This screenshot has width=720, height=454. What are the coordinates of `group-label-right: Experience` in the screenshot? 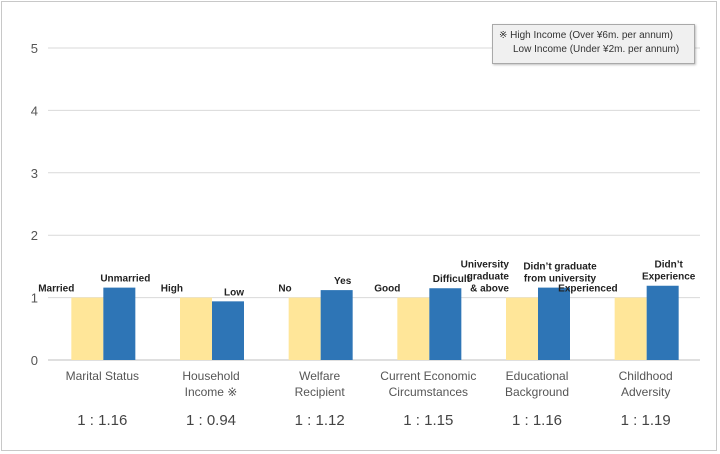 It's located at (669, 277).